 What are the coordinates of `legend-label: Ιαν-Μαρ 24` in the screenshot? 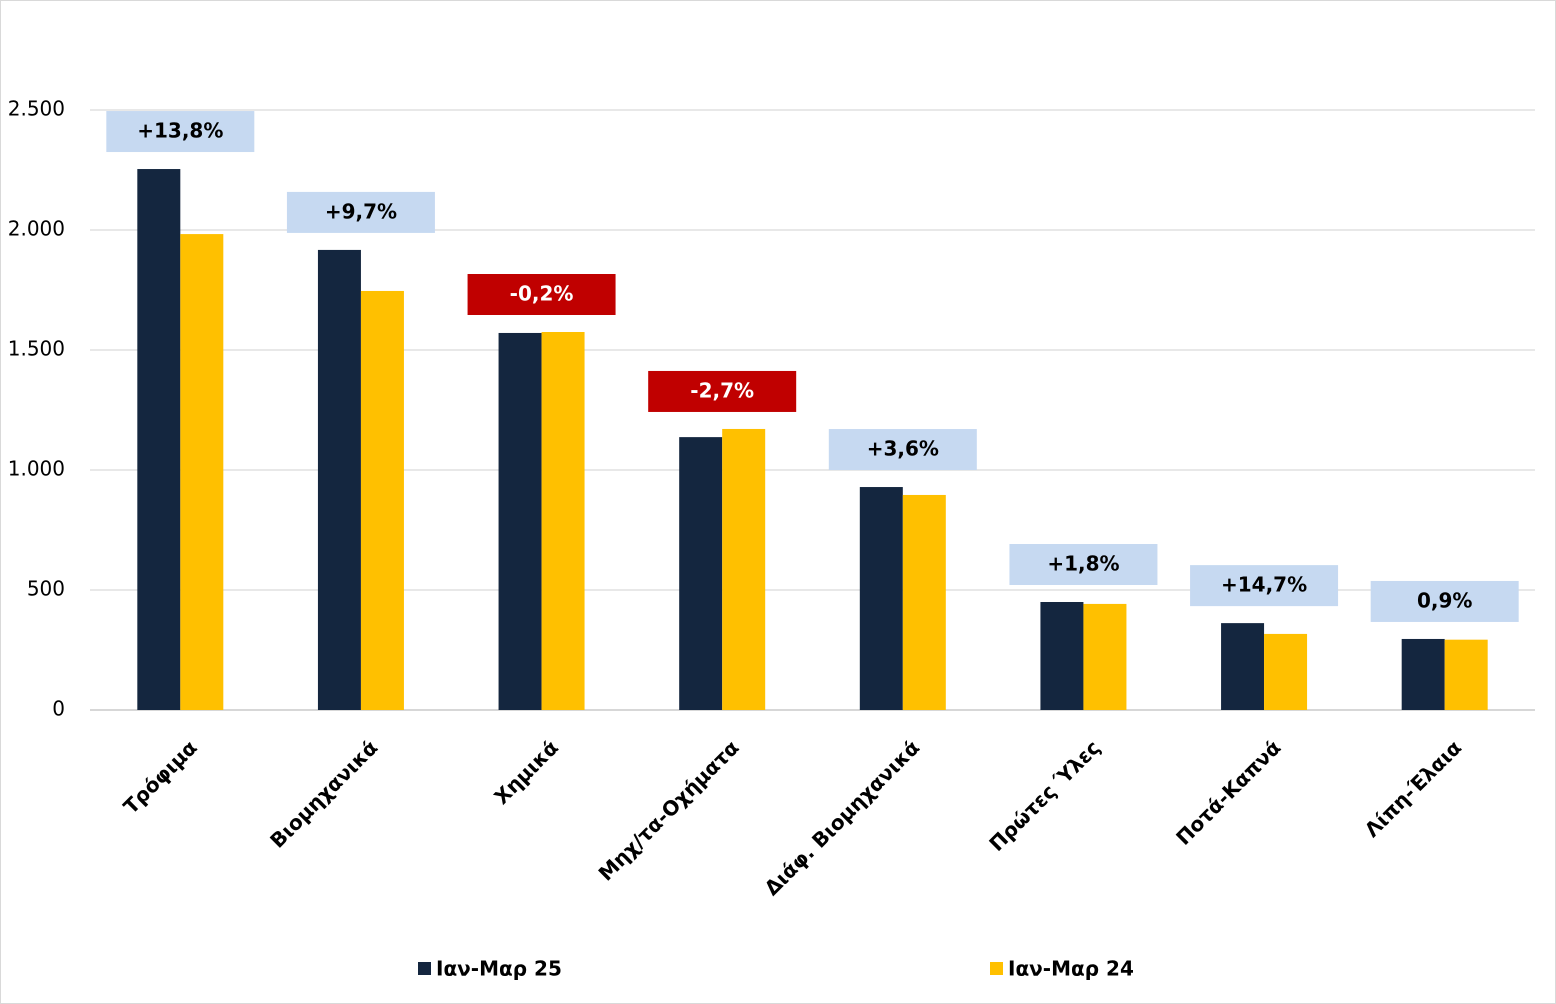 It's located at (1071, 969).